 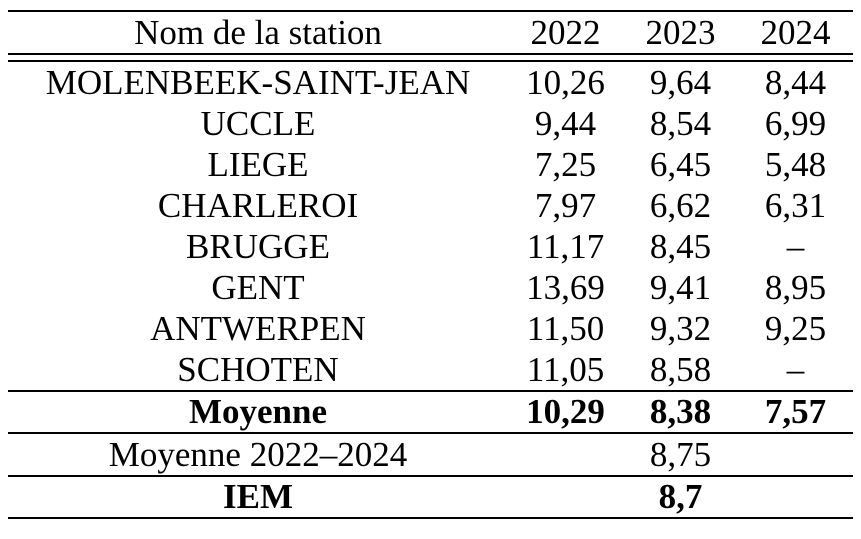 I want to click on table-row-molenbeek: MOLENBEEK-SAINT-JEAN 10,26 9,64 8,44, so click(x=430, y=82).